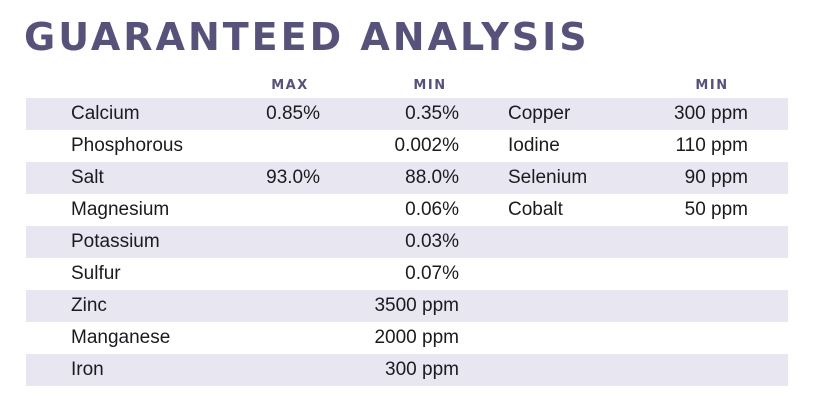 This screenshot has width=814, height=420. Describe the element at coordinates (121, 337) in the screenshot. I see `nutrient-name: Manganese` at that location.